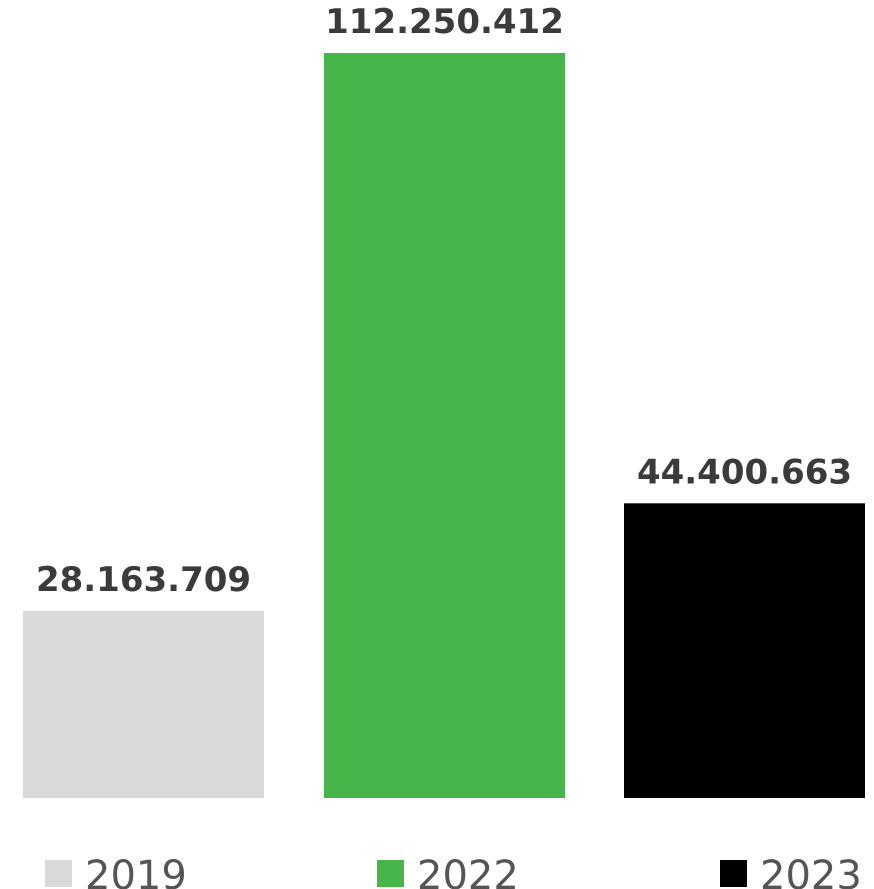  I want to click on legend-label-2022: 2022, so click(468, 871).